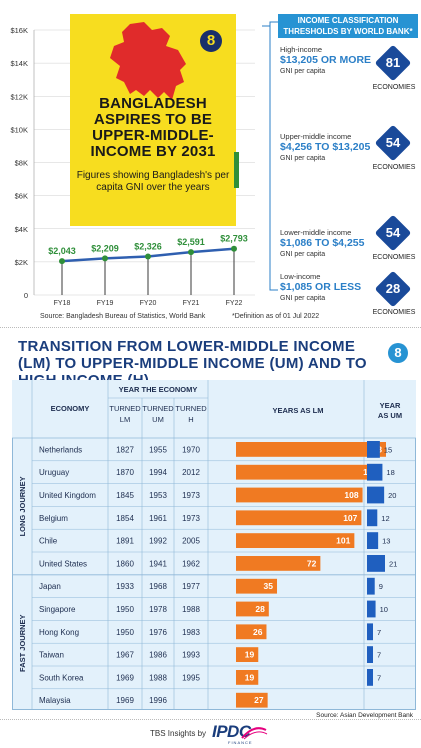  I want to click on y-tick-label: $14K, so click(19, 63).